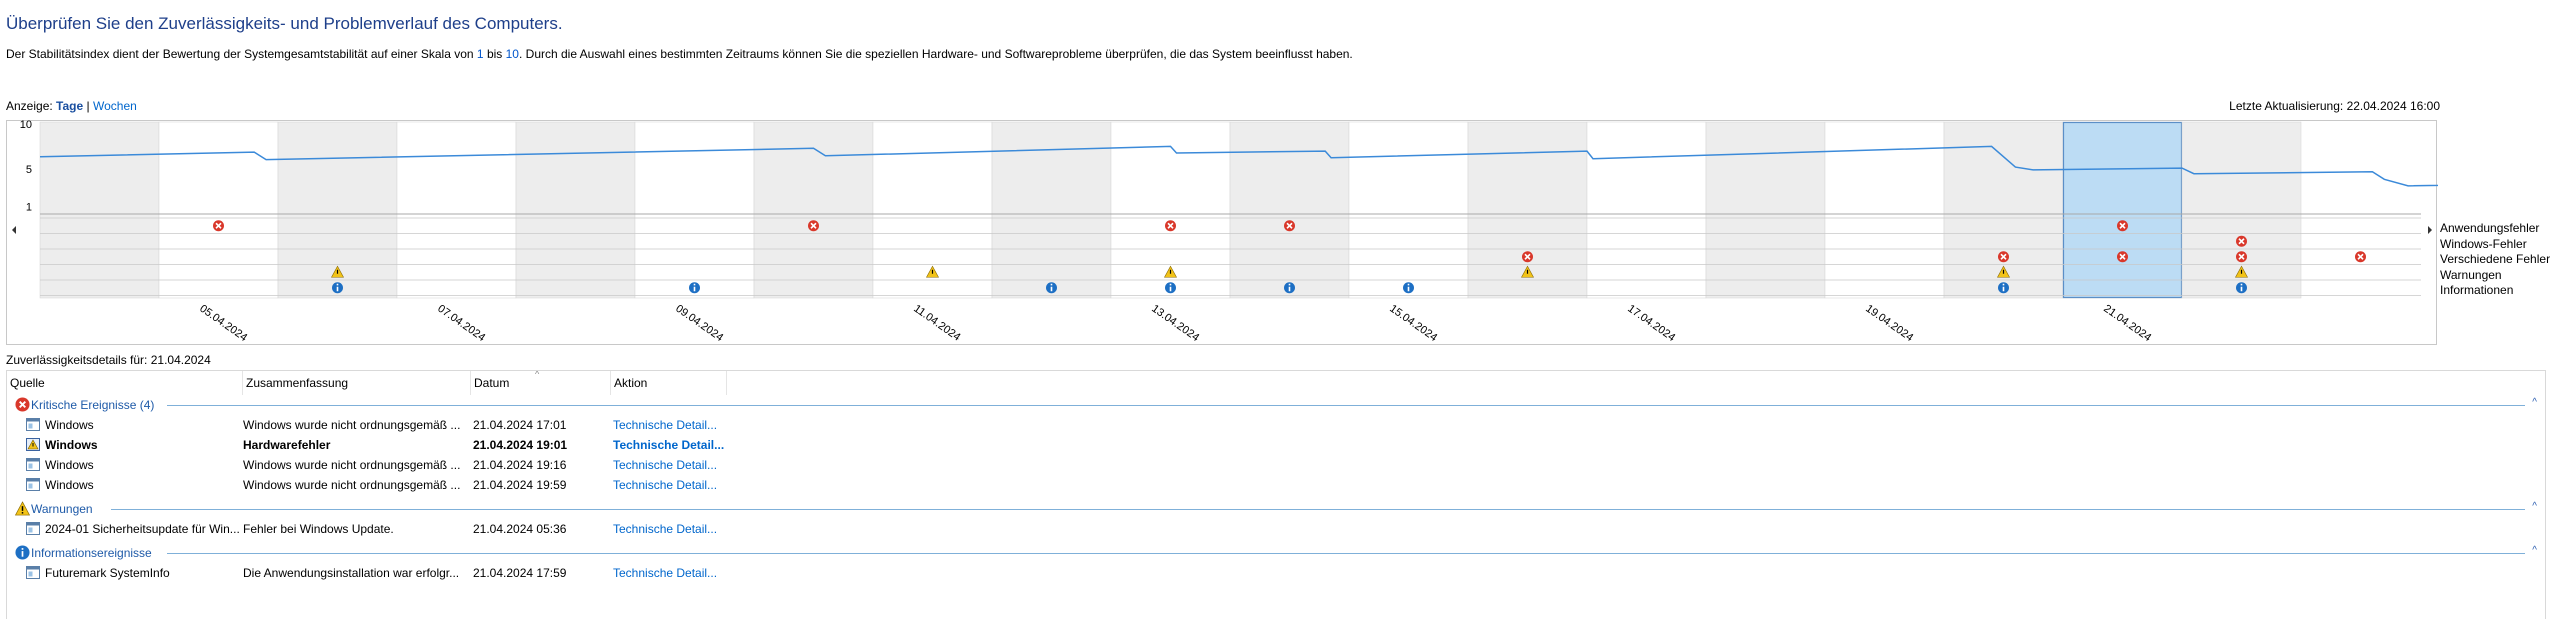  I want to click on group-title: Warnungen, so click(62, 509).